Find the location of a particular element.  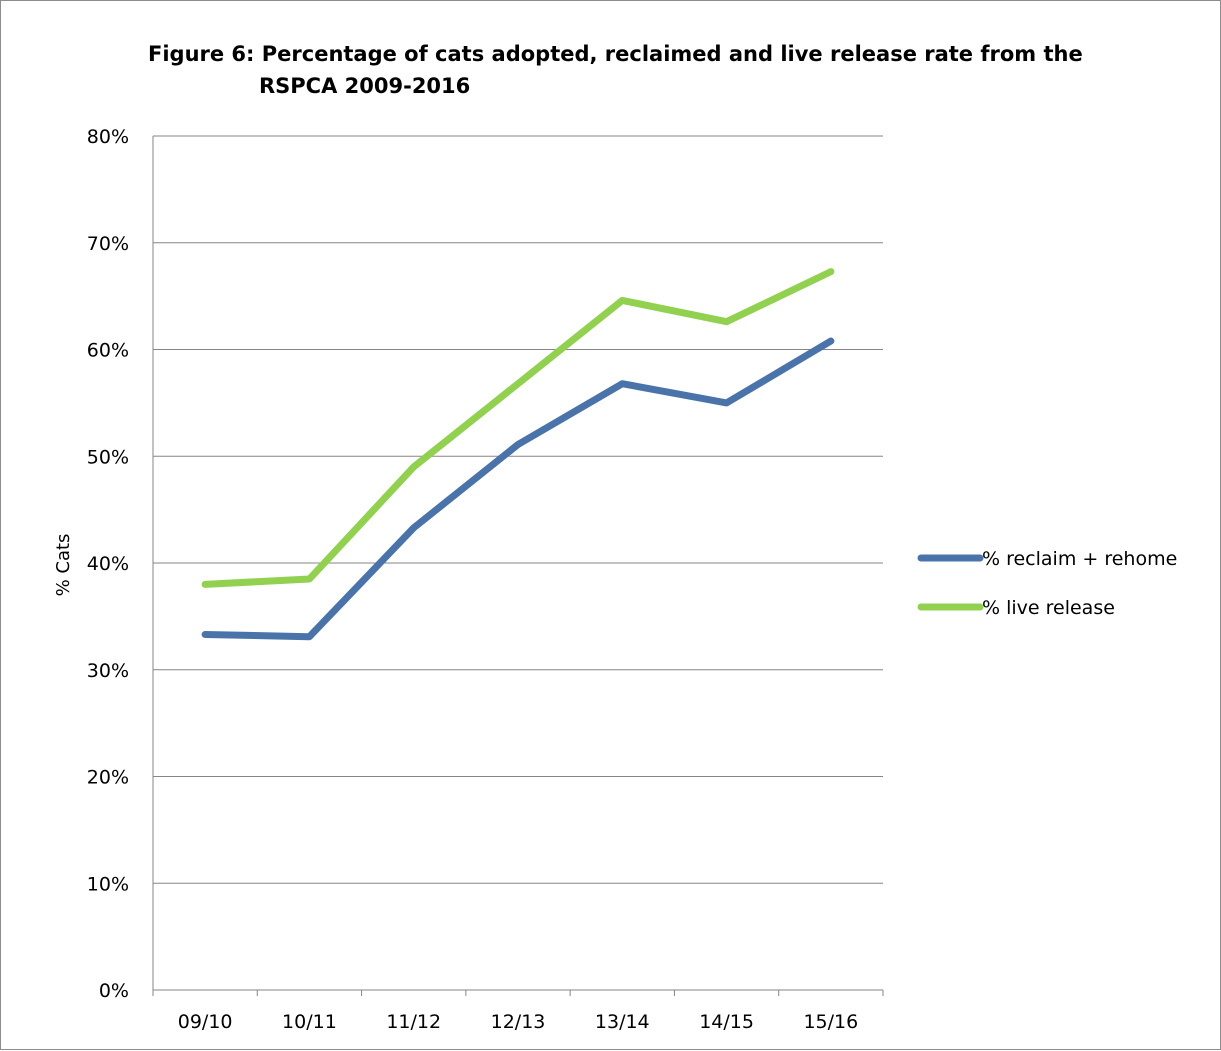

y-tick-label: 60% is located at coordinates (108, 351).